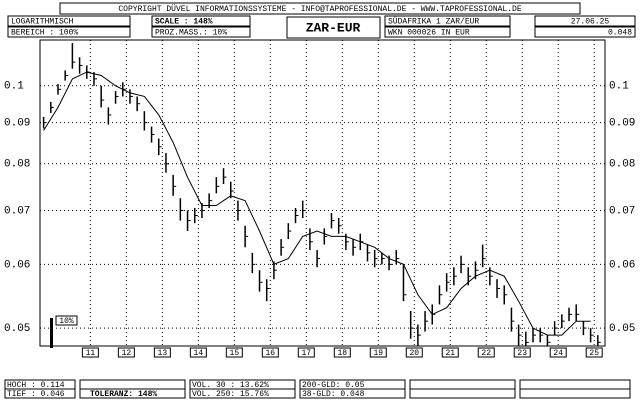 The height and width of the screenshot is (400, 640). I want to click on instrument-name: SÜDAFRIKA 1 ZAR/EUR, so click(433, 22).